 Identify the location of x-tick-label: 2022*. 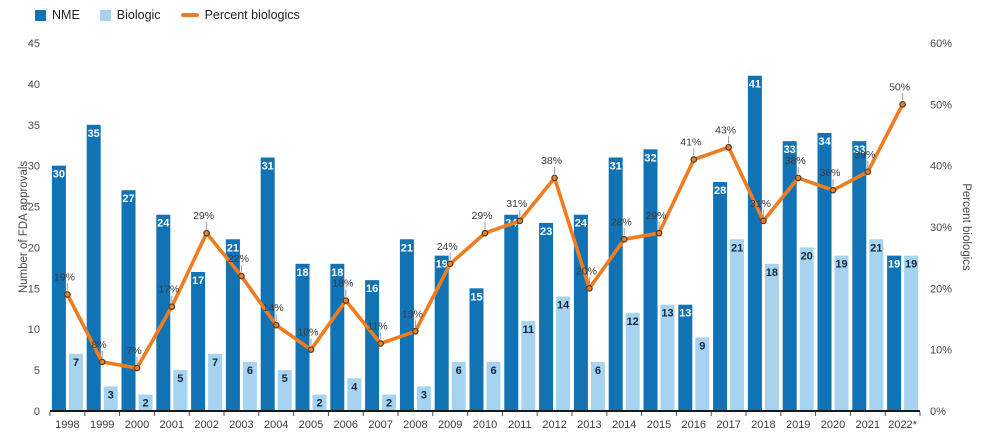
(902, 425).